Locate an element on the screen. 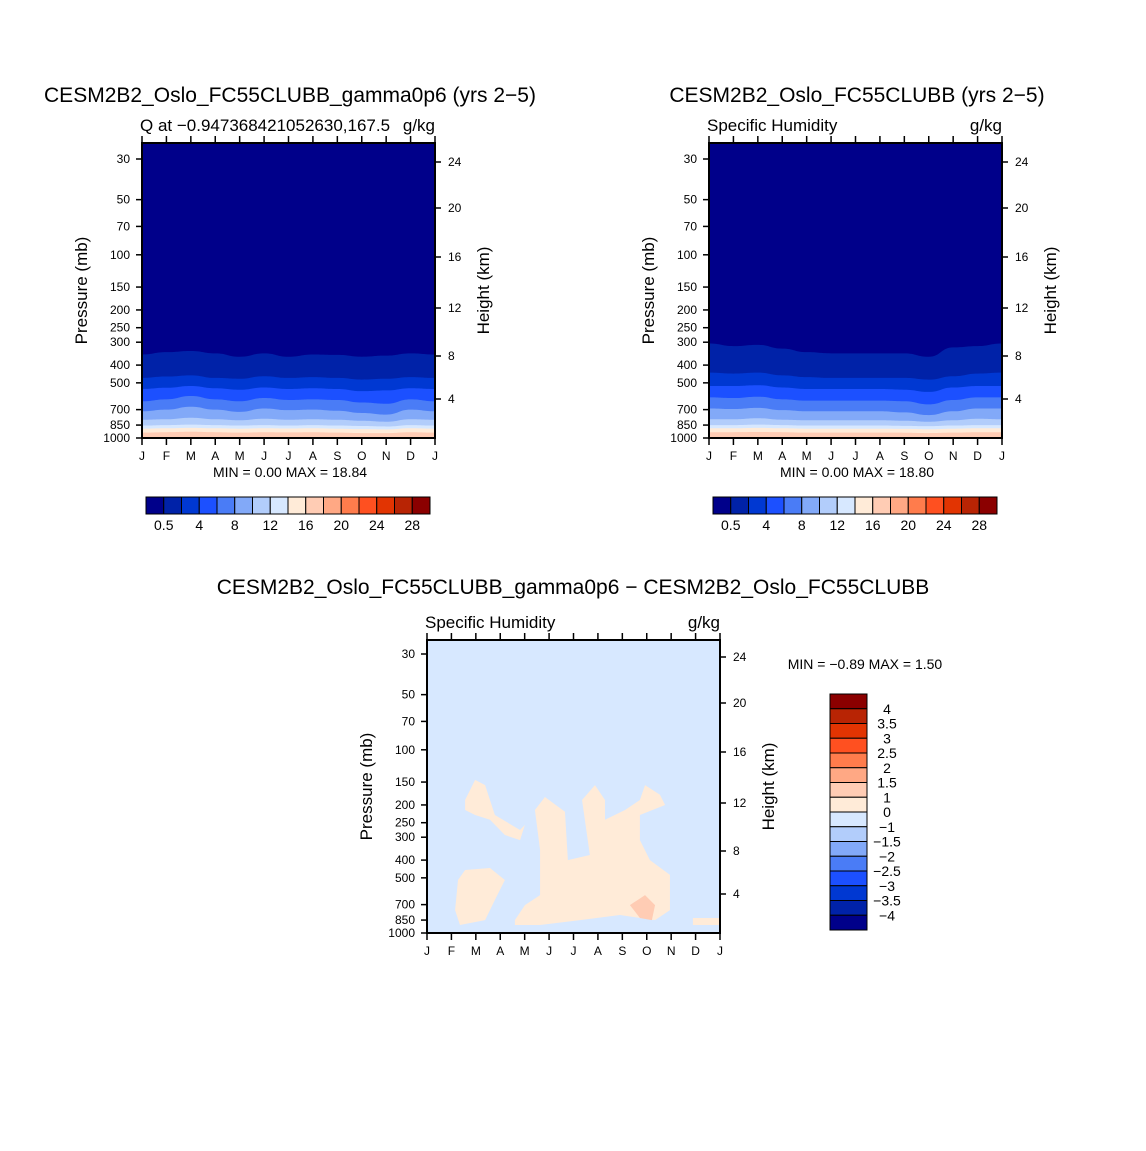 This screenshot has height=1151, width=1146. pressure-tick-label: 200 is located at coordinates (687, 310).